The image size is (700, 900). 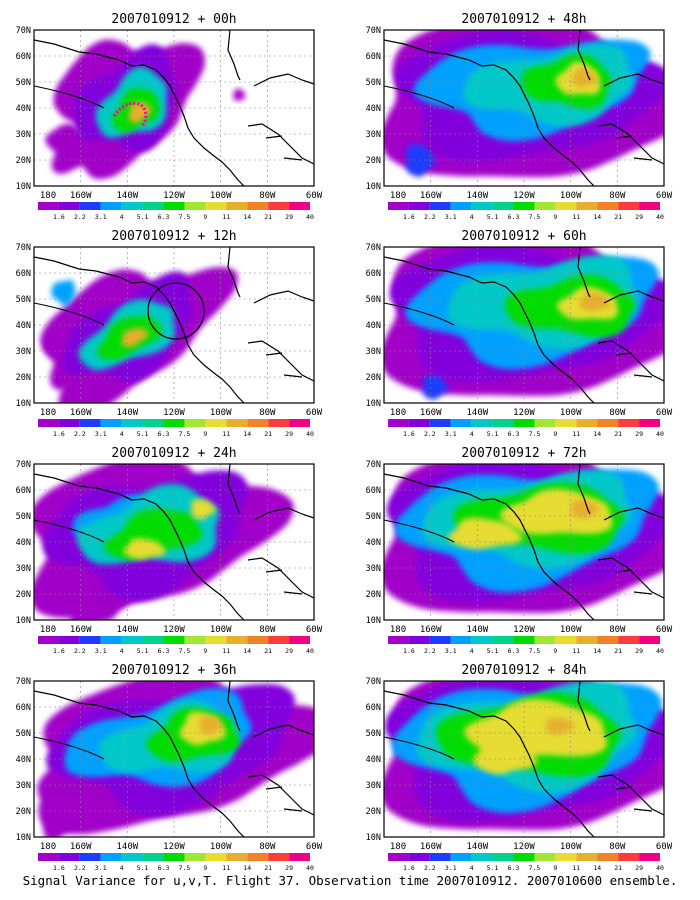 What do you see at coordinates (618, 434) in the screenshot?
I see `colorbar-label: 21` at bounding box center [618, 434].